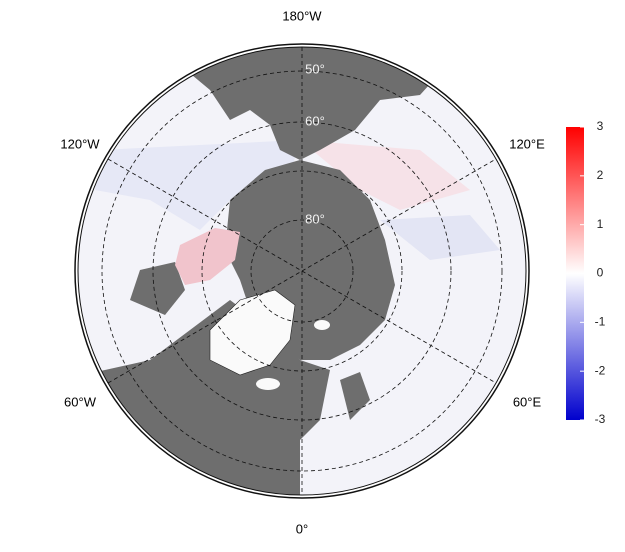 Image resolution: width=625 pixels, height=552 pixels. What do you see at coordinates (80, 143) in the screenshot?
I see `lon-label: 120°W` at bounding box center [80, 143].